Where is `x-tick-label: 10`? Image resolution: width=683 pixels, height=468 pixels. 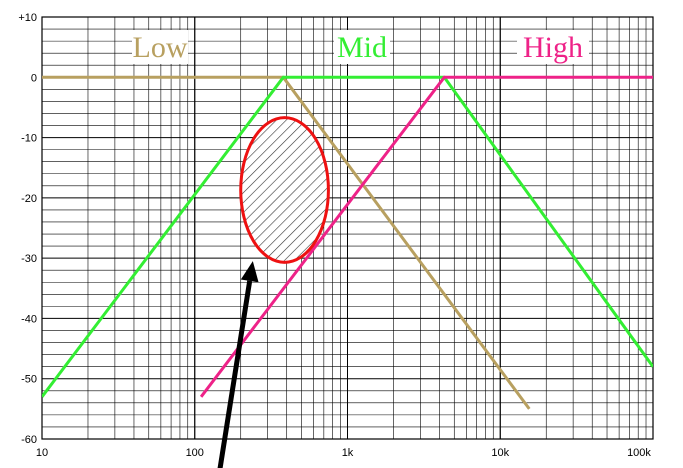 x-tick-label: 10 is located at coordinates (42, 453).